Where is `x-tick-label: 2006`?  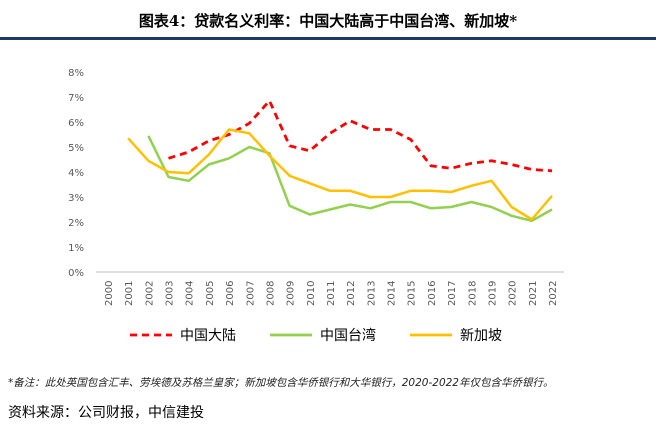 x-tick-label: 2006 is located at coordinates (230, 293).